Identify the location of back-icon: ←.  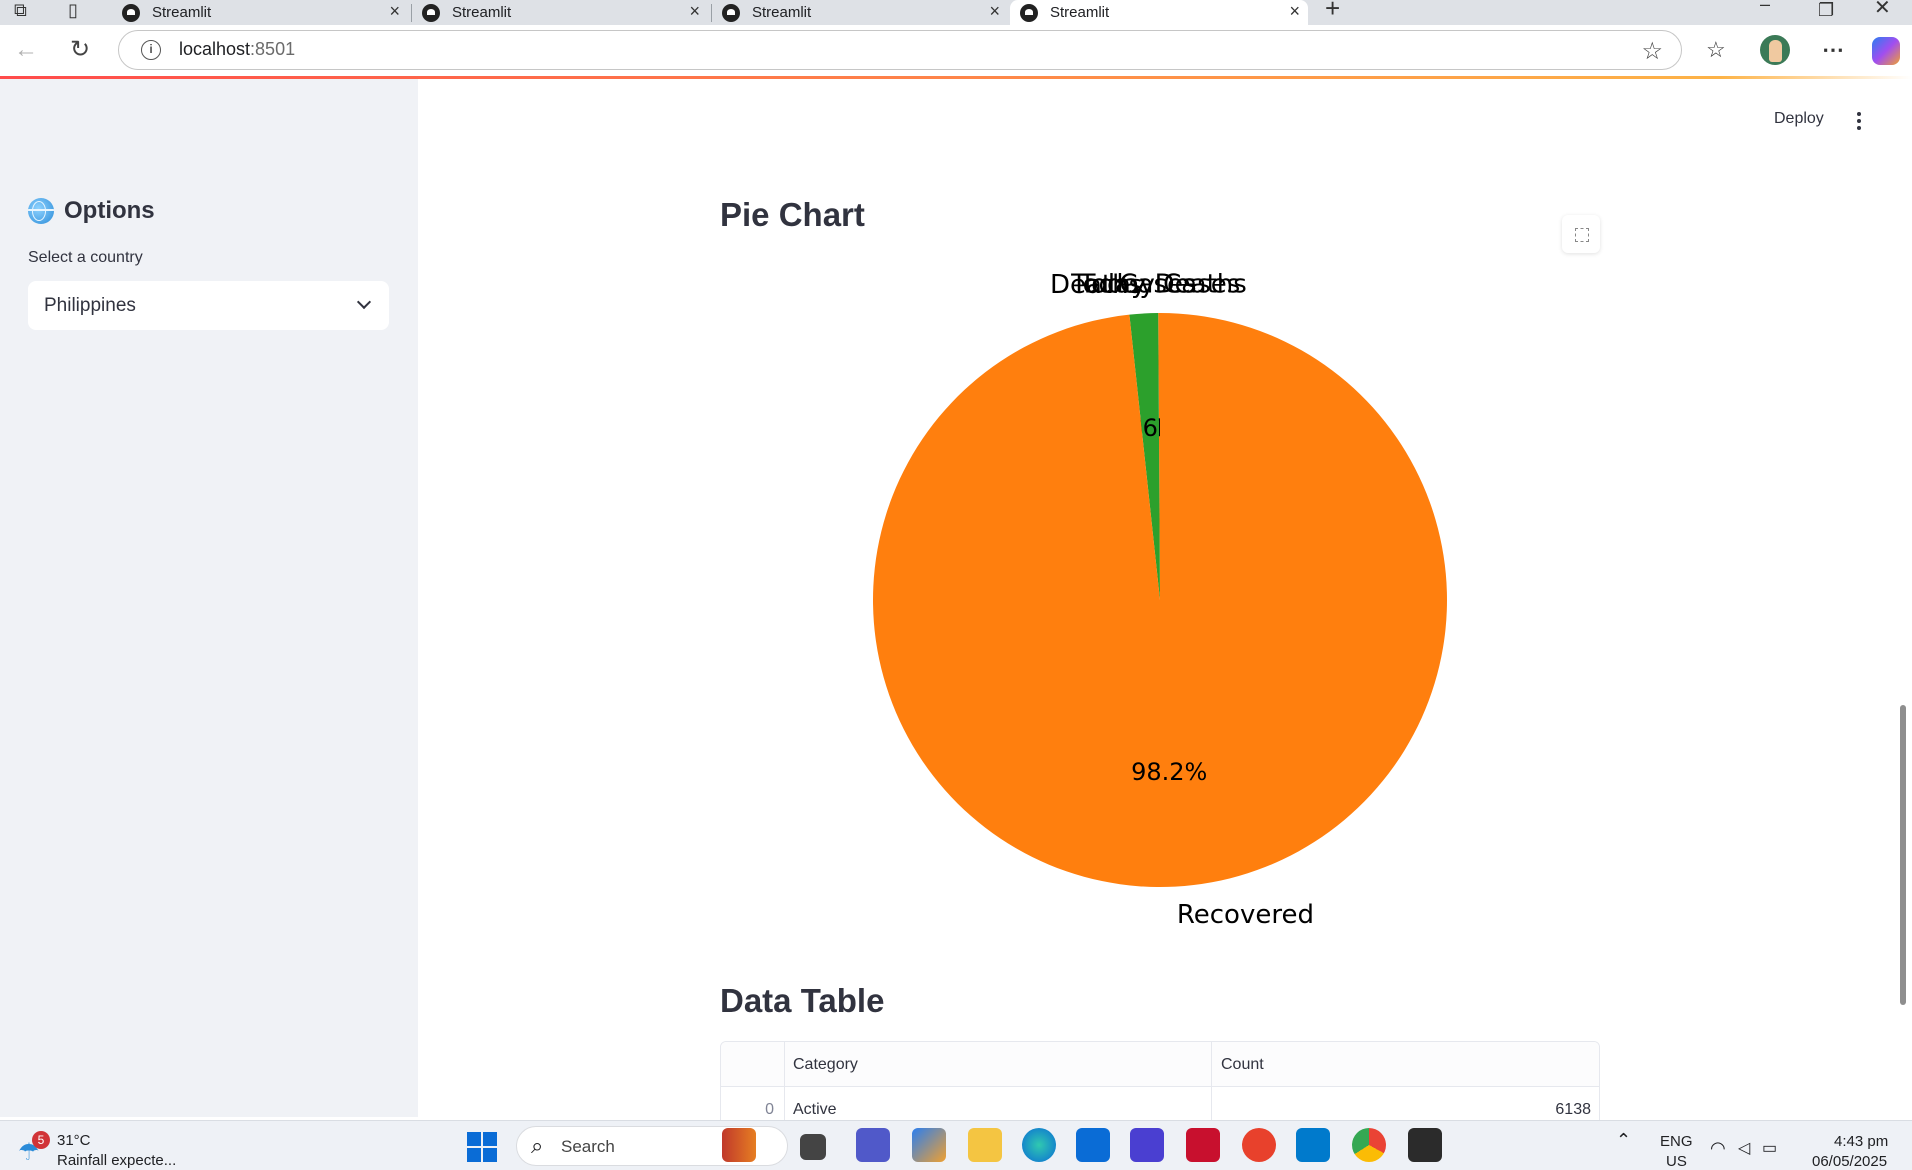
(26, 49).